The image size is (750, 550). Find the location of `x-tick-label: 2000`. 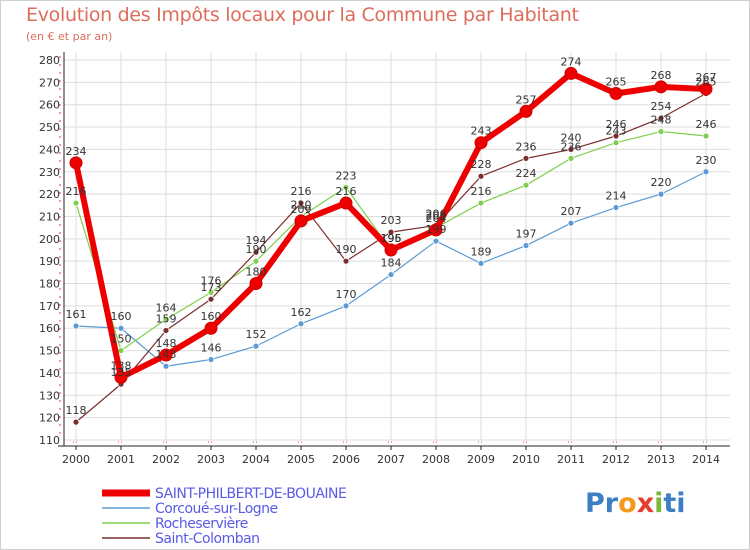

x-tick-label: 2000 is located at coordinates (76, 459).